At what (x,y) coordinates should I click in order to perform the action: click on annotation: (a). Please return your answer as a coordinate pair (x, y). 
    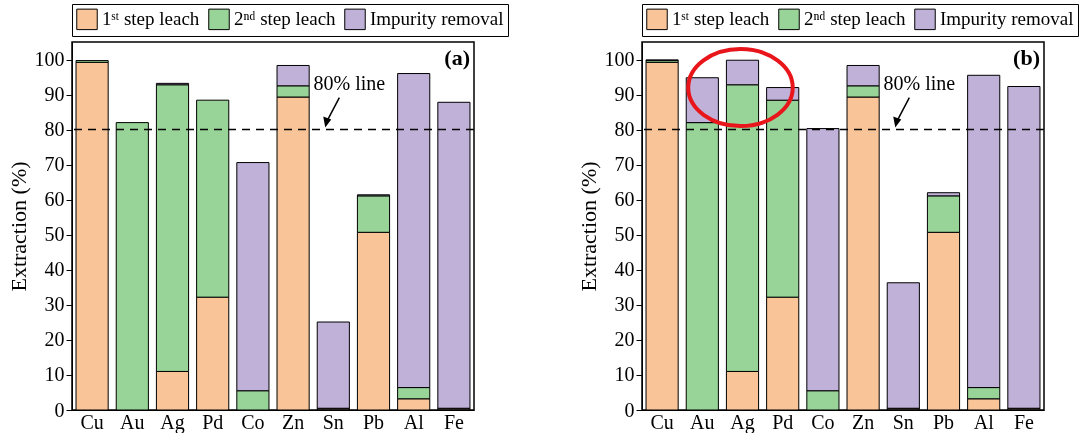
    Looking at the image, I should click on (457, 57).